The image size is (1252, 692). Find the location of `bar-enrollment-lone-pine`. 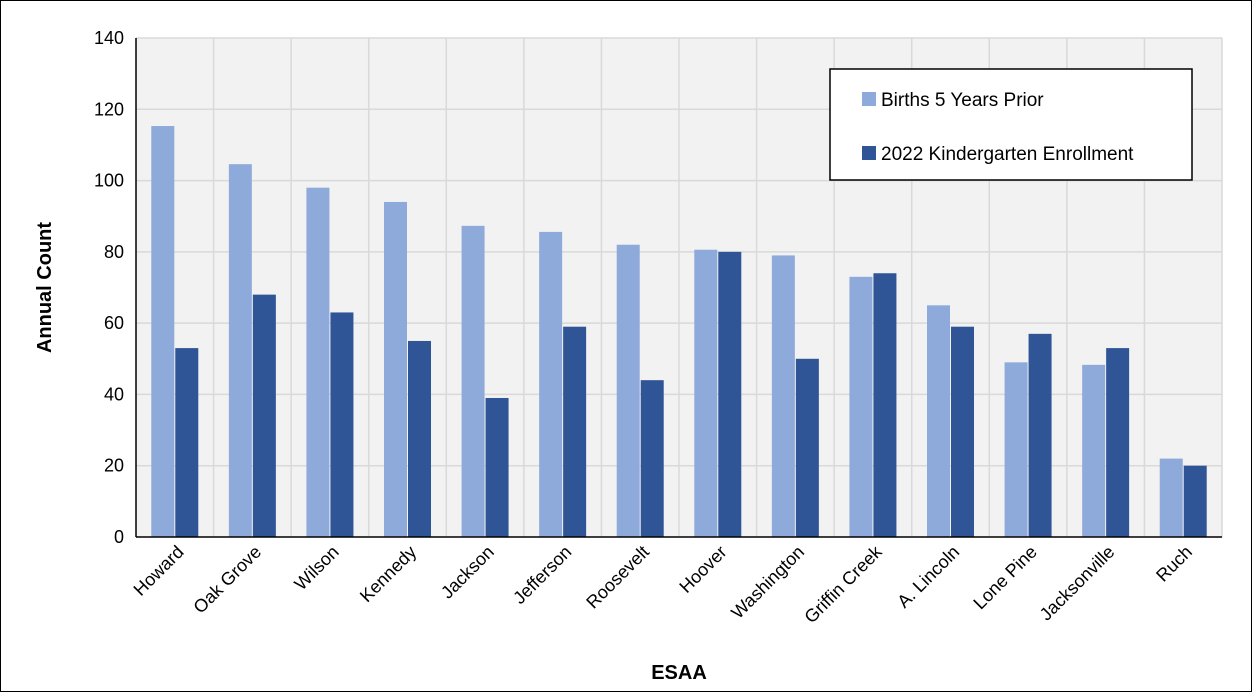

bar-enrollment-lone-pine is located at coordinates (1040, 435).